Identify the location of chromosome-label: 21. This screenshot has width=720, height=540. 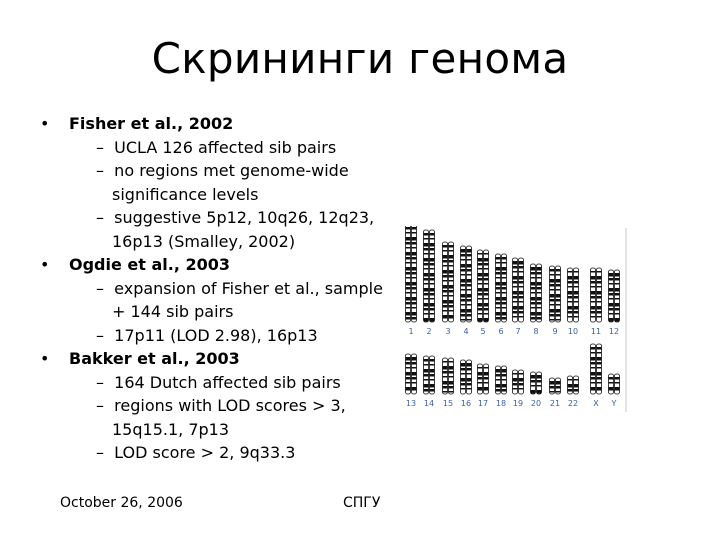
(555, 403).